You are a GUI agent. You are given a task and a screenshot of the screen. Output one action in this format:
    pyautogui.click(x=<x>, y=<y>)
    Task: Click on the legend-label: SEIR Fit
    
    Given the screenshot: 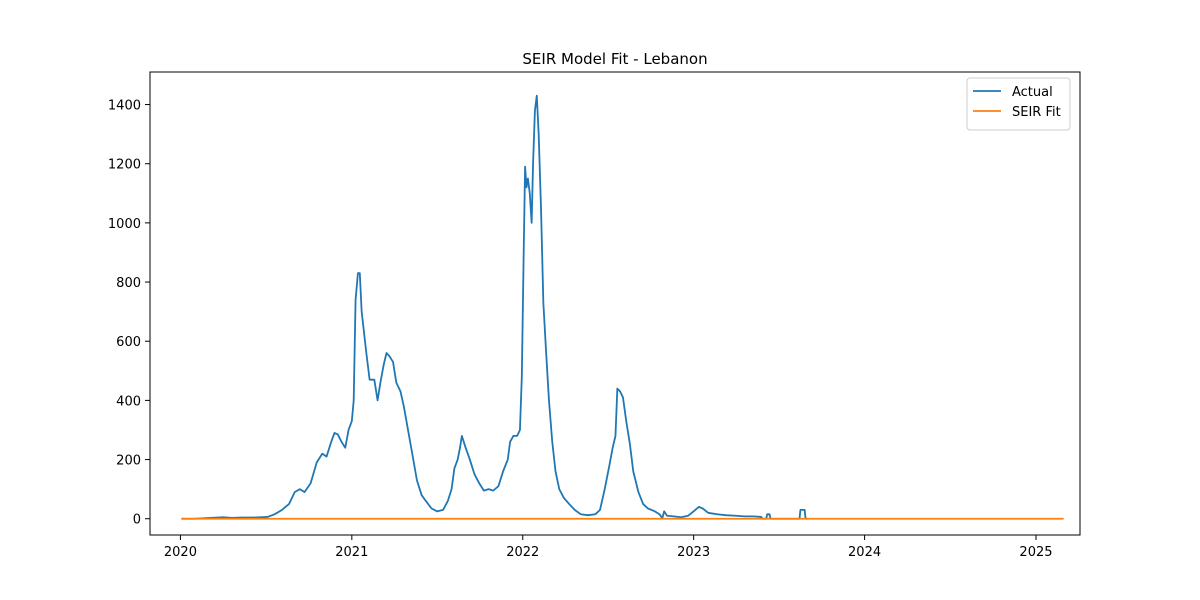 What is the action you would take?
    pyautogui.click(x=1036, y=112)
    